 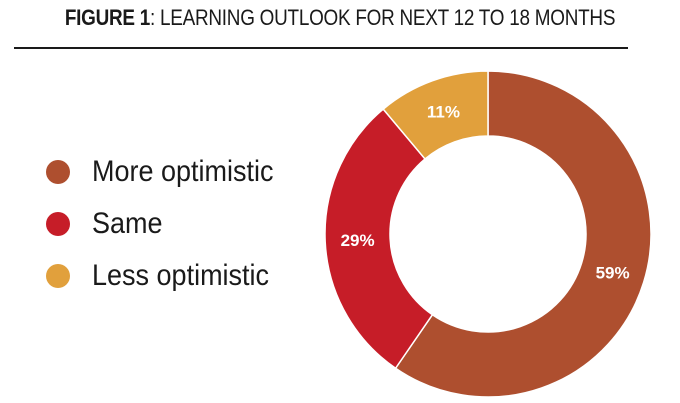 I want to click on slice-label-less-optimistic: 11%, so click(x=443, y=111).